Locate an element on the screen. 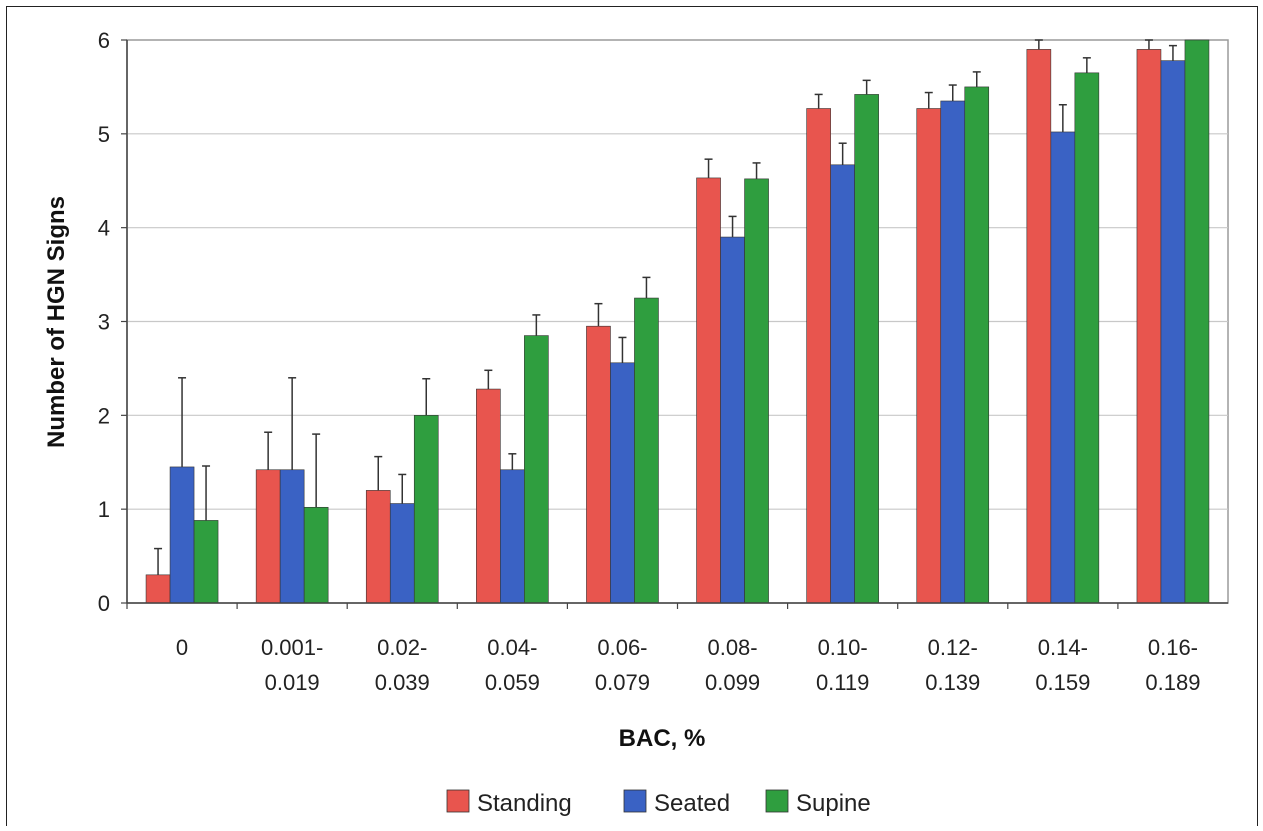  x-tick-label: 0.019 is located at coordinates (292, 682).